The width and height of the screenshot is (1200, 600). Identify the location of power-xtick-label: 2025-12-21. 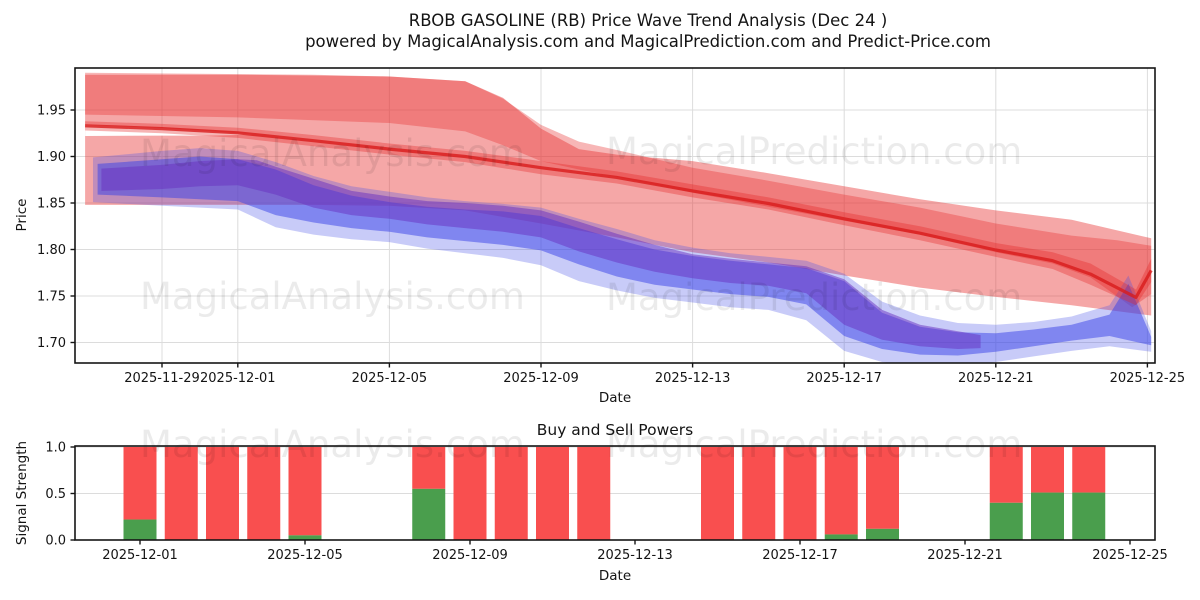
(965, 555).